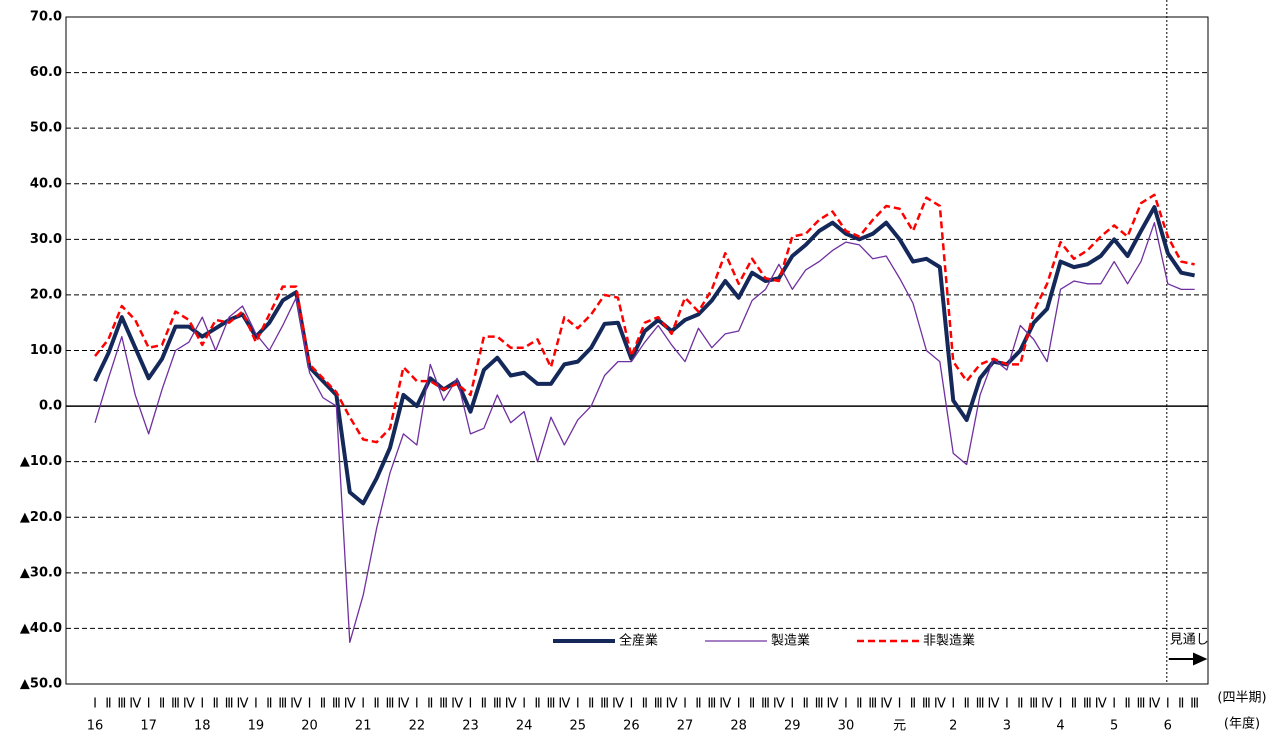  Describe the element at coordinates (309, 726) in the screenshot. I see `year-label: 20` at that location.